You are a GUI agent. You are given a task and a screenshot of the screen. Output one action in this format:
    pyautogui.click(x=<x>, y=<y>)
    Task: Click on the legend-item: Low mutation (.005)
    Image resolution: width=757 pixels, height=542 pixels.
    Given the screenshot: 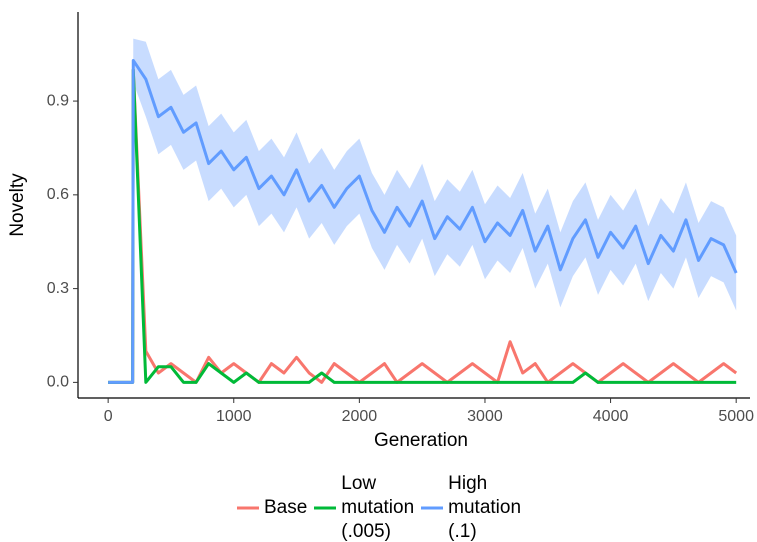 What is the action you would take?
    pyautogui.click(x=363, y=507)
    